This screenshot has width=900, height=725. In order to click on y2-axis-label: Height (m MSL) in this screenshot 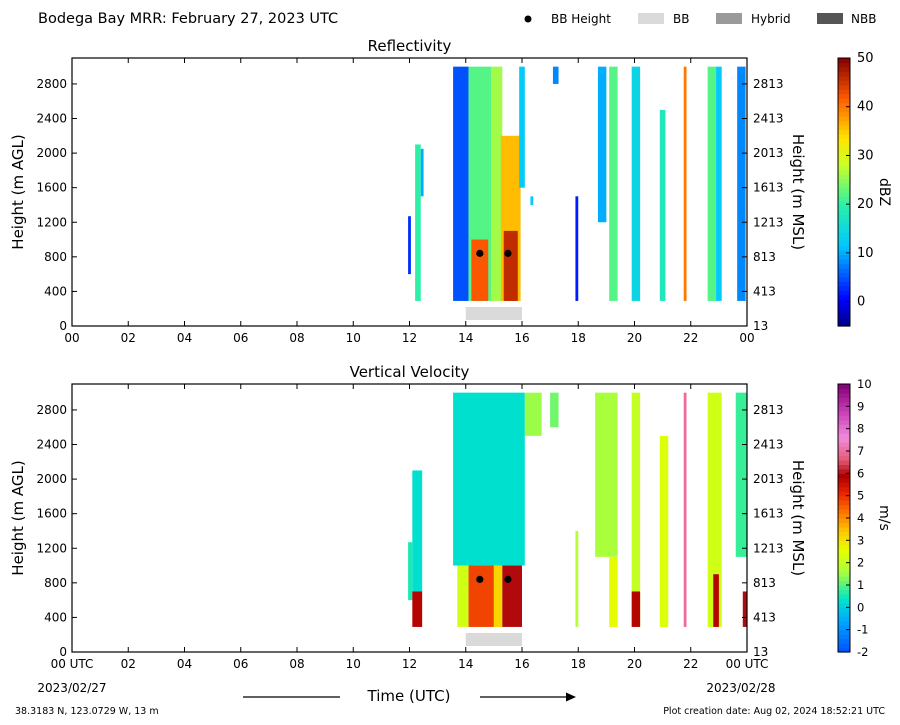, I will do `click(798, 518)`.